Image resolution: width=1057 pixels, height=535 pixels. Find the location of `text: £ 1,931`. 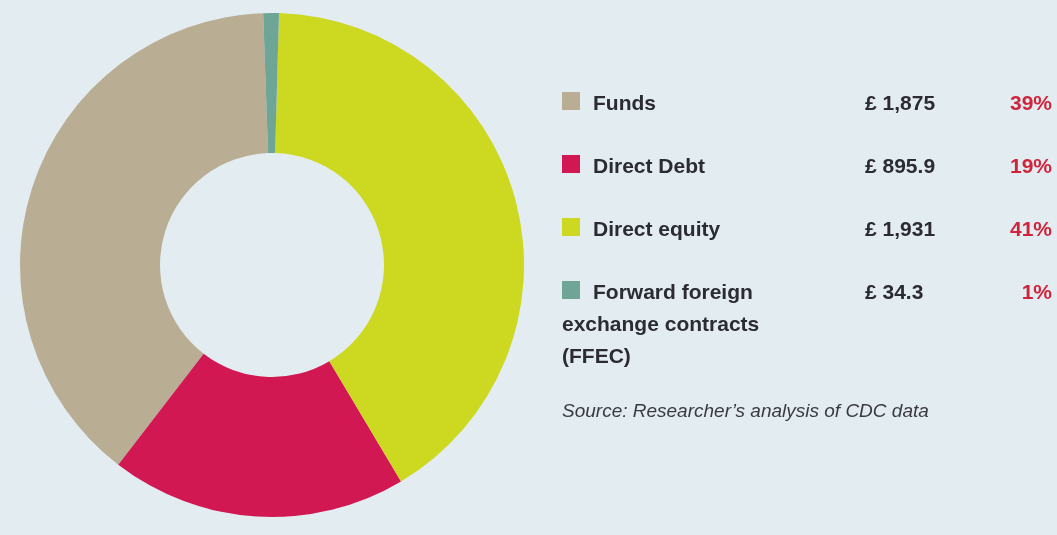

text: £ 1,931 is located at coordinates (900, 228).